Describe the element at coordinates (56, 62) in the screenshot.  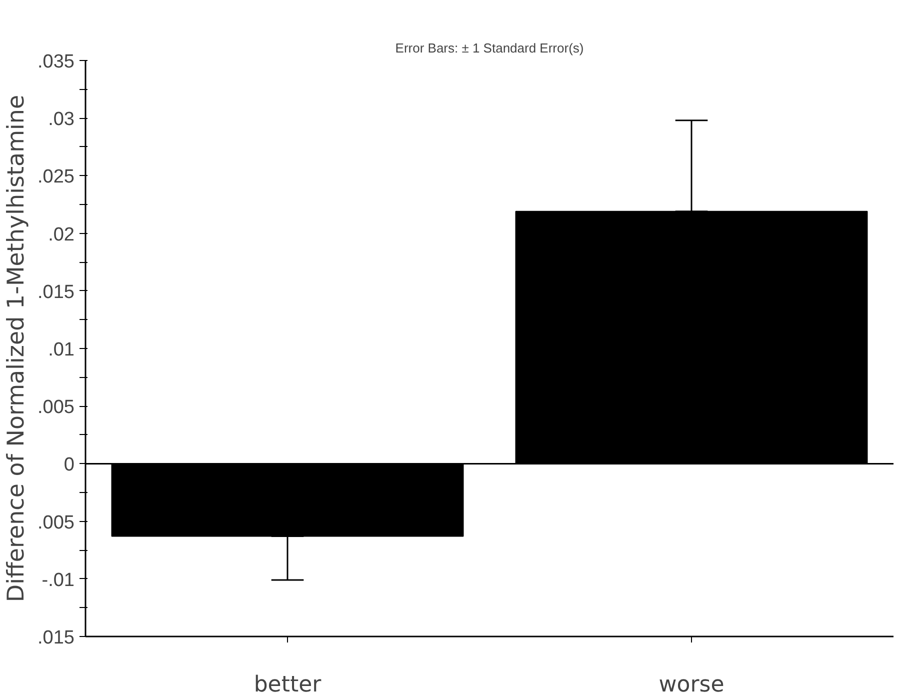
I see `y-tick-label: .035` at that location.